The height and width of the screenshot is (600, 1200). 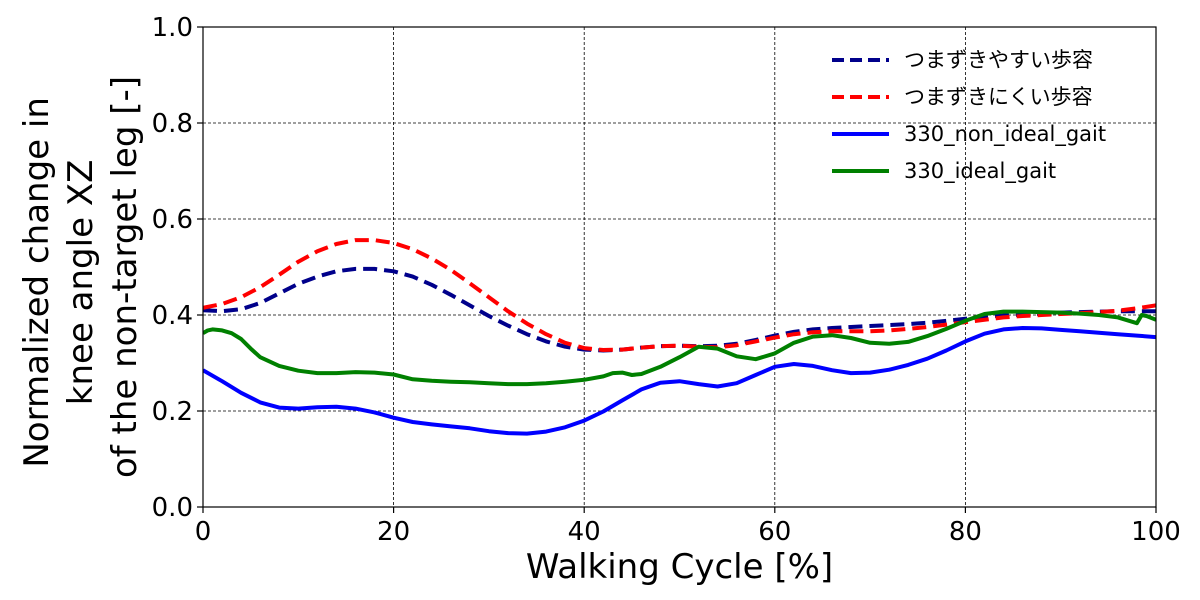 What do you see at coordinates (965, 532) in the screenshot?
I see `x-tick-label: 80` at bounding box center [965, 532].